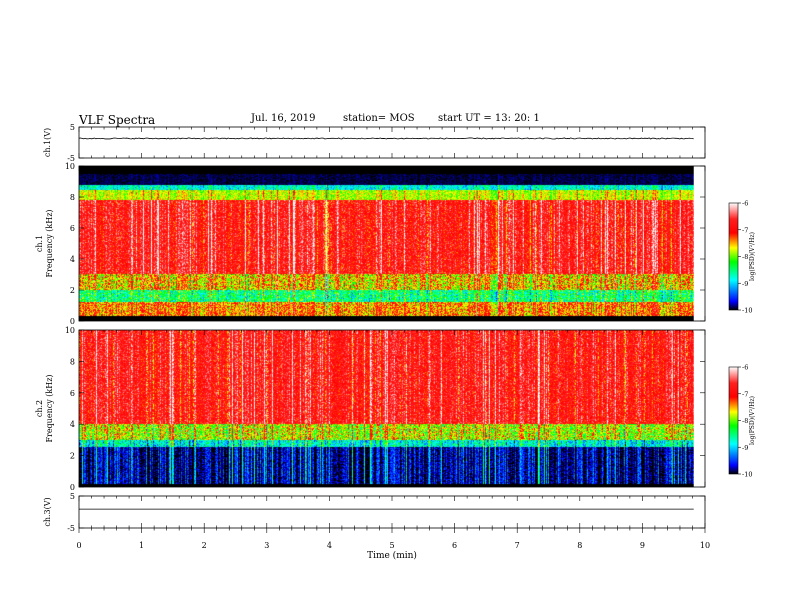 The width and height of the screenshot is (792, 612). Describe the element at coordinates (392, 555) in the screenshot. I see `x-axis-label: Time (min)` at that location.